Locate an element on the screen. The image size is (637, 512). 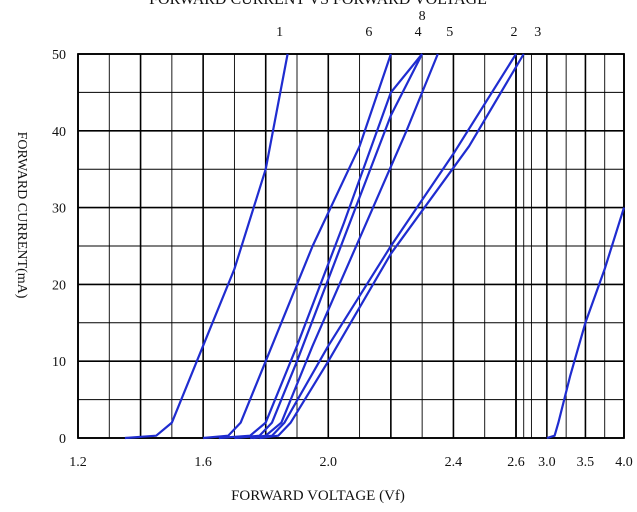
x-tick-label: 1.2 is located at coordinates (78, 462).